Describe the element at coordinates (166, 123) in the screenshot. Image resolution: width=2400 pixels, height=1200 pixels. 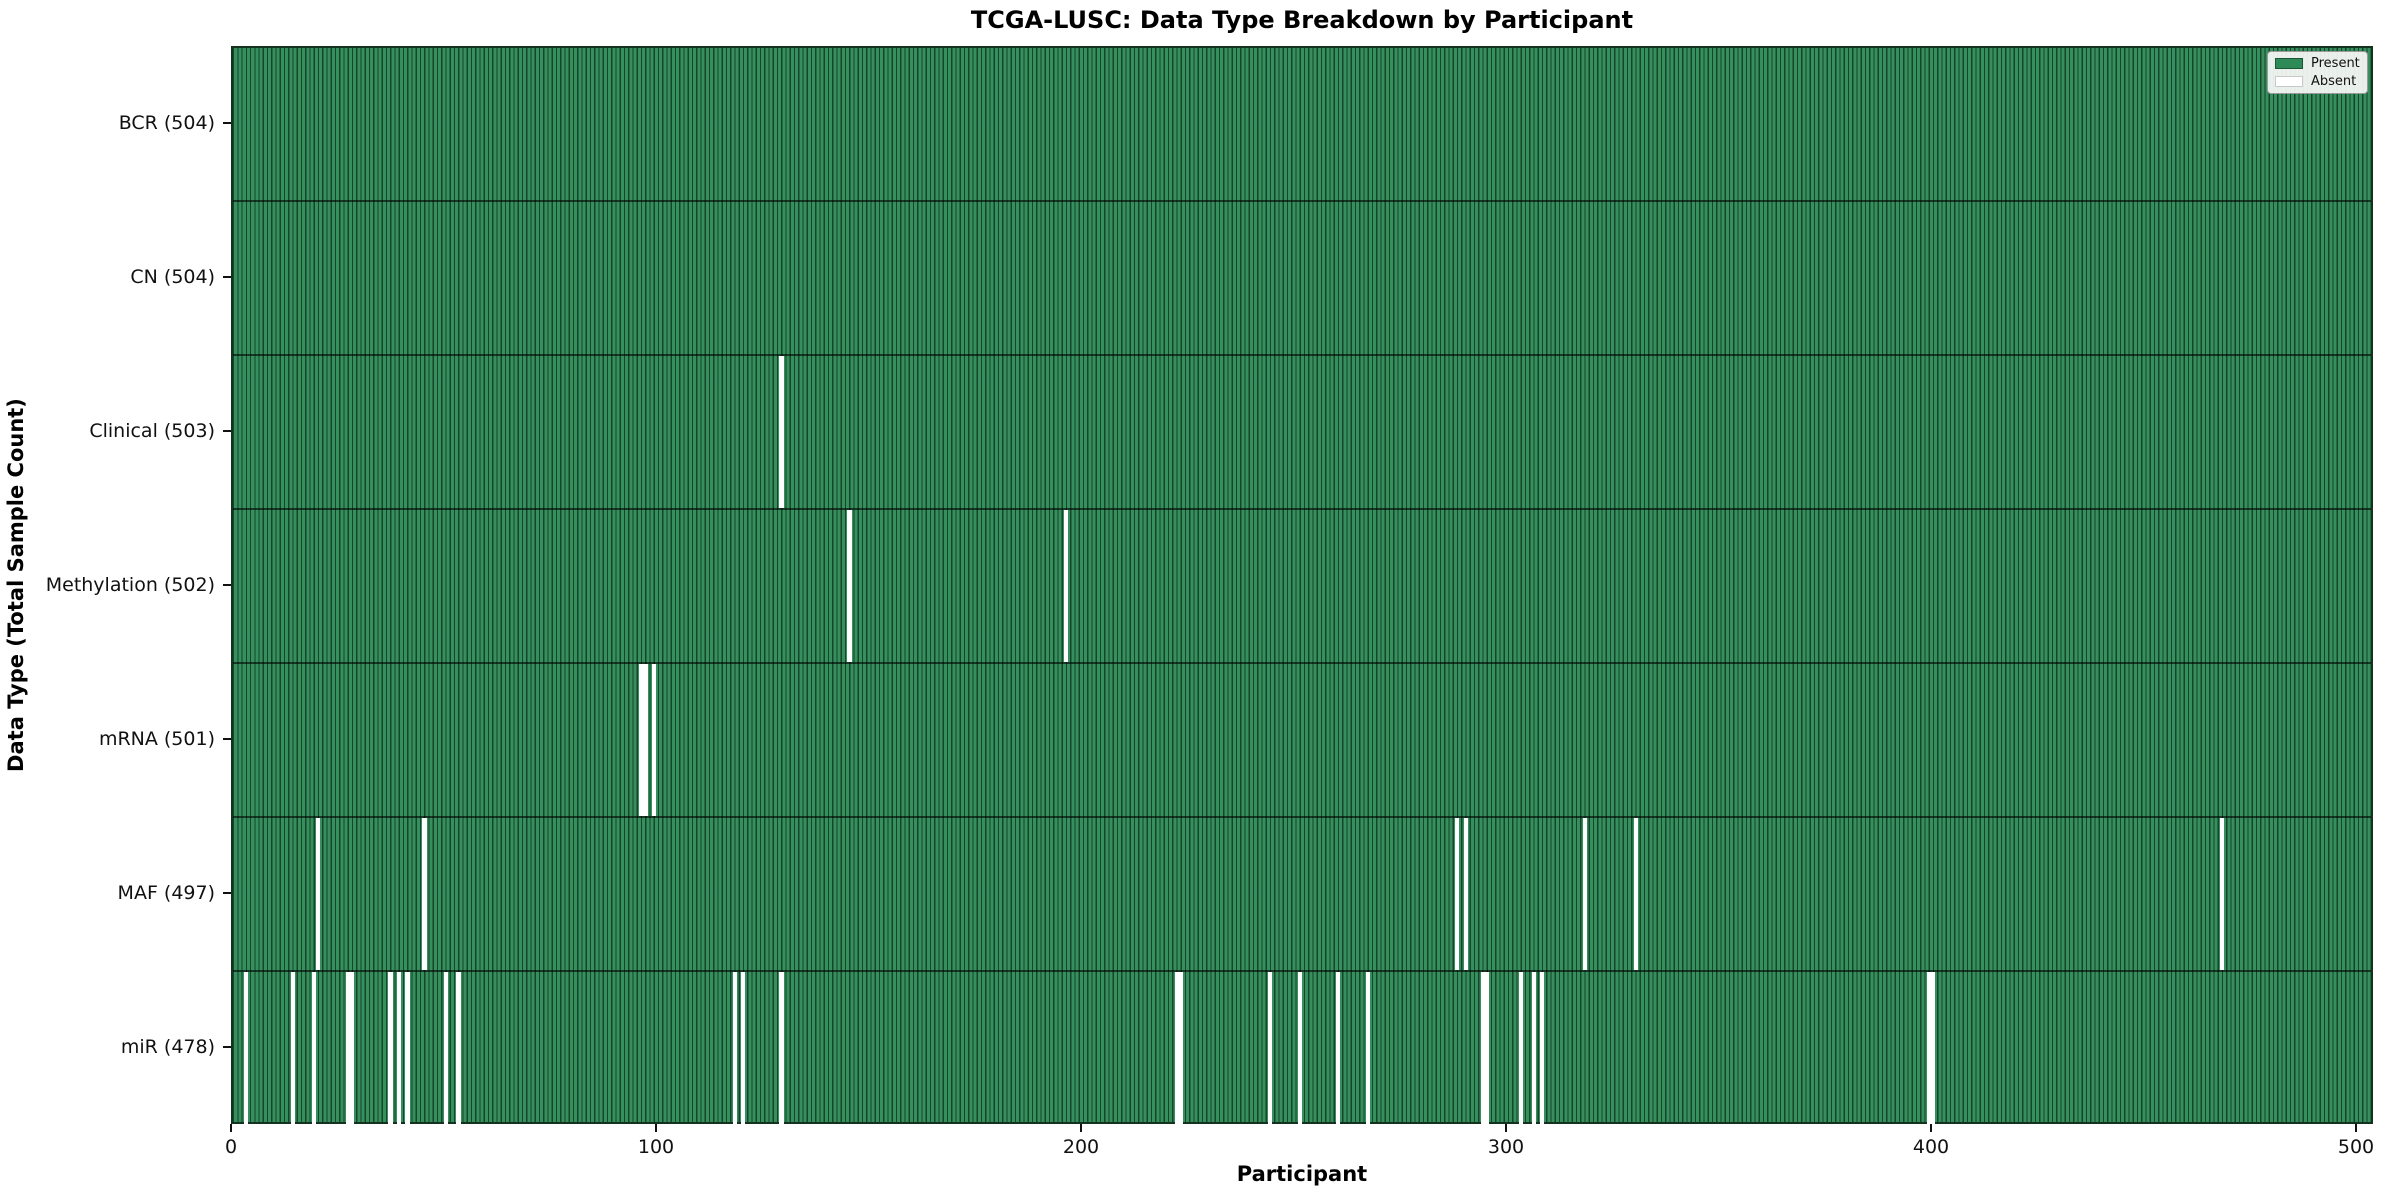
I see `y-tick-label: BCR (504)` at that location.